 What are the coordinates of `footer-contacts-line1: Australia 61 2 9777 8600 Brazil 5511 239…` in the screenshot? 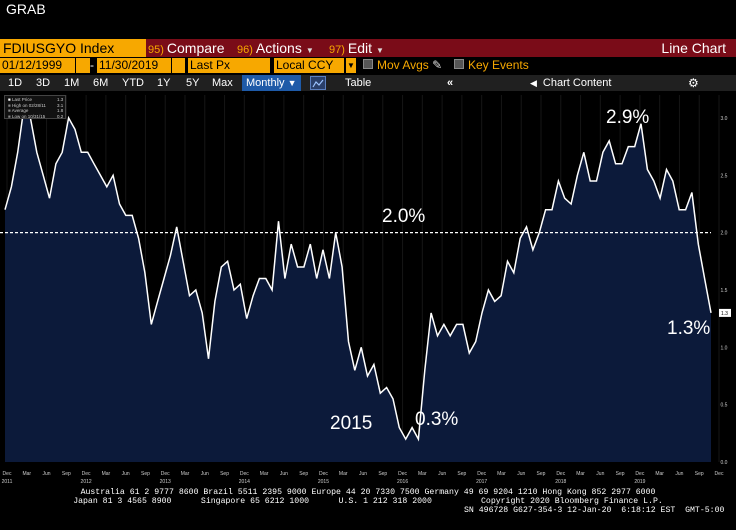 It's located at (368, 492).